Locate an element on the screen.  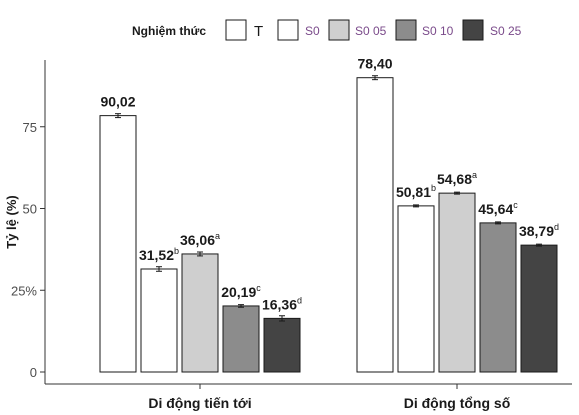
y-tick-label: 50 is located at coordinates (30, 209).